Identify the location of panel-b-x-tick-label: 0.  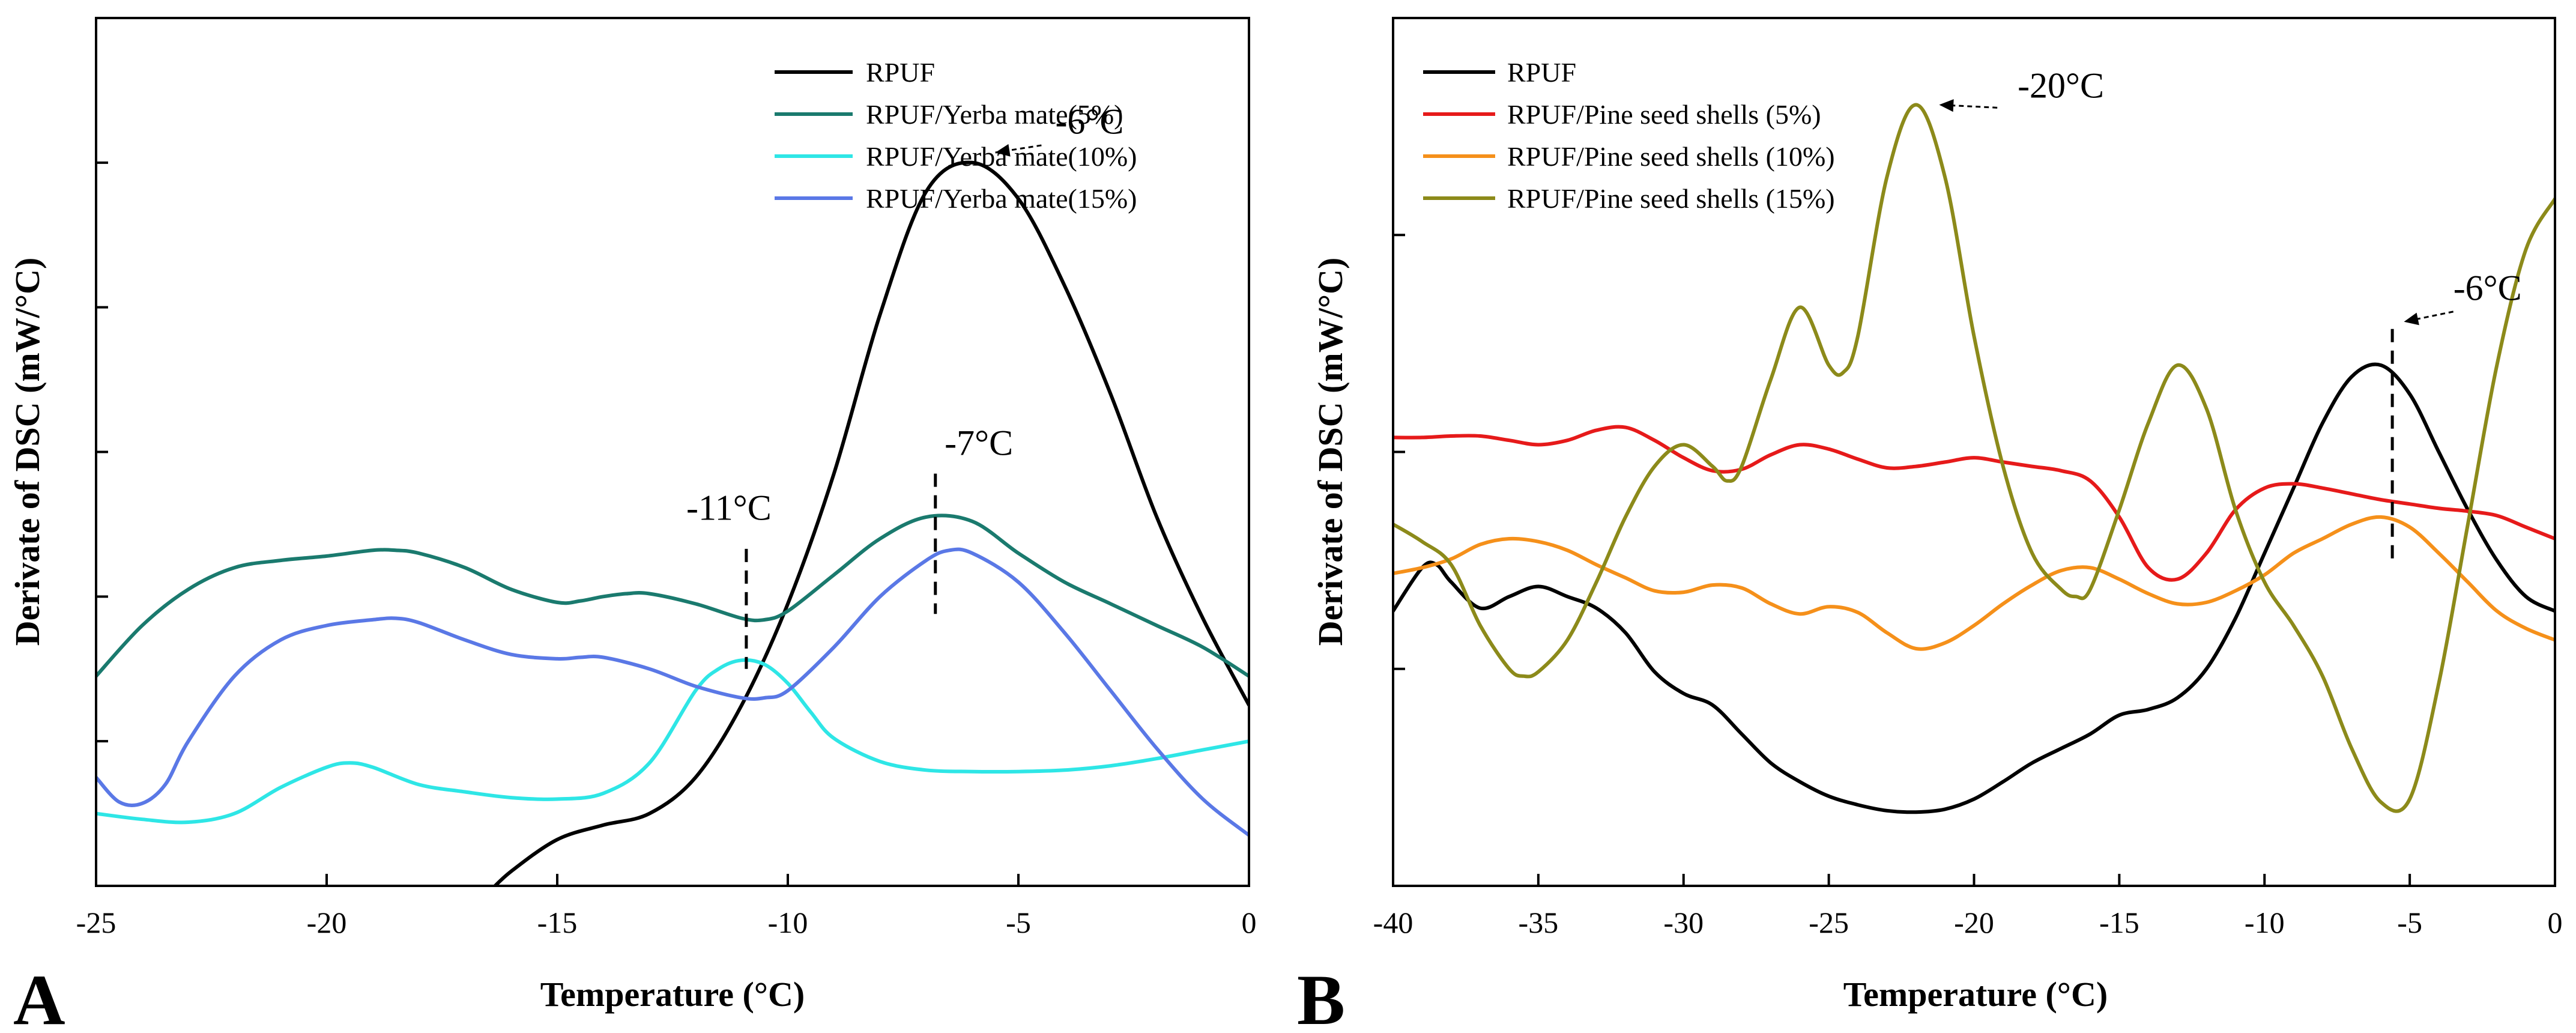
(2555, 923).